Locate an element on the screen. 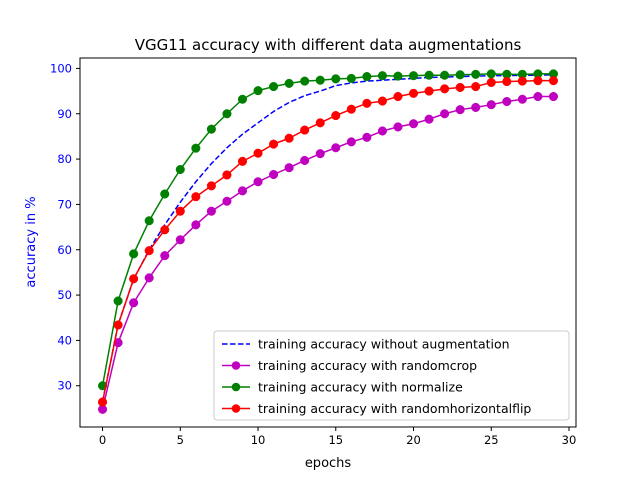 Image resolution: width=640 pixels, height=484 pixels. y-tick-label: 100 is located at coordinates (61, 68).